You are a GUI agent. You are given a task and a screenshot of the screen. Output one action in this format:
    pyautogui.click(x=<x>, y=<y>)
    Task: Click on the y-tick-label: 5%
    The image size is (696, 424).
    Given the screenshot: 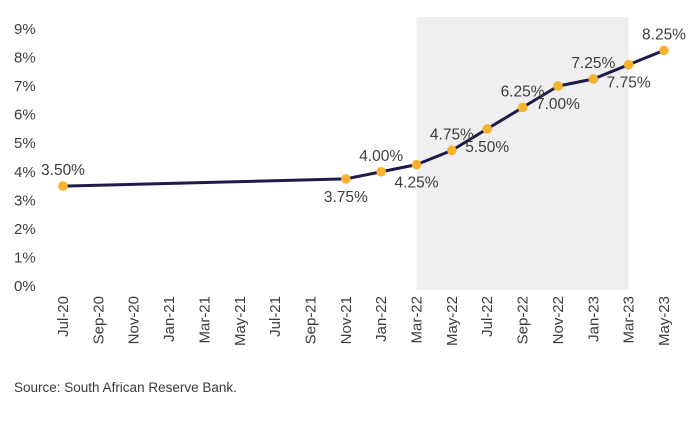 What is the action you would take?
    pyautogui.click(x=25, y=143)
    